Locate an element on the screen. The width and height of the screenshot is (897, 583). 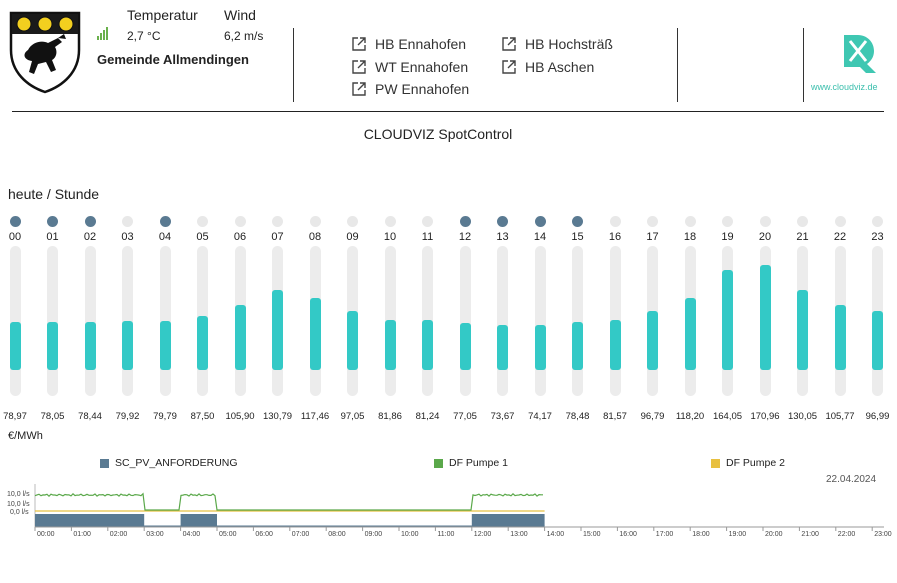
hour-price-label: 97,05 is located at coordinates (352, 416).